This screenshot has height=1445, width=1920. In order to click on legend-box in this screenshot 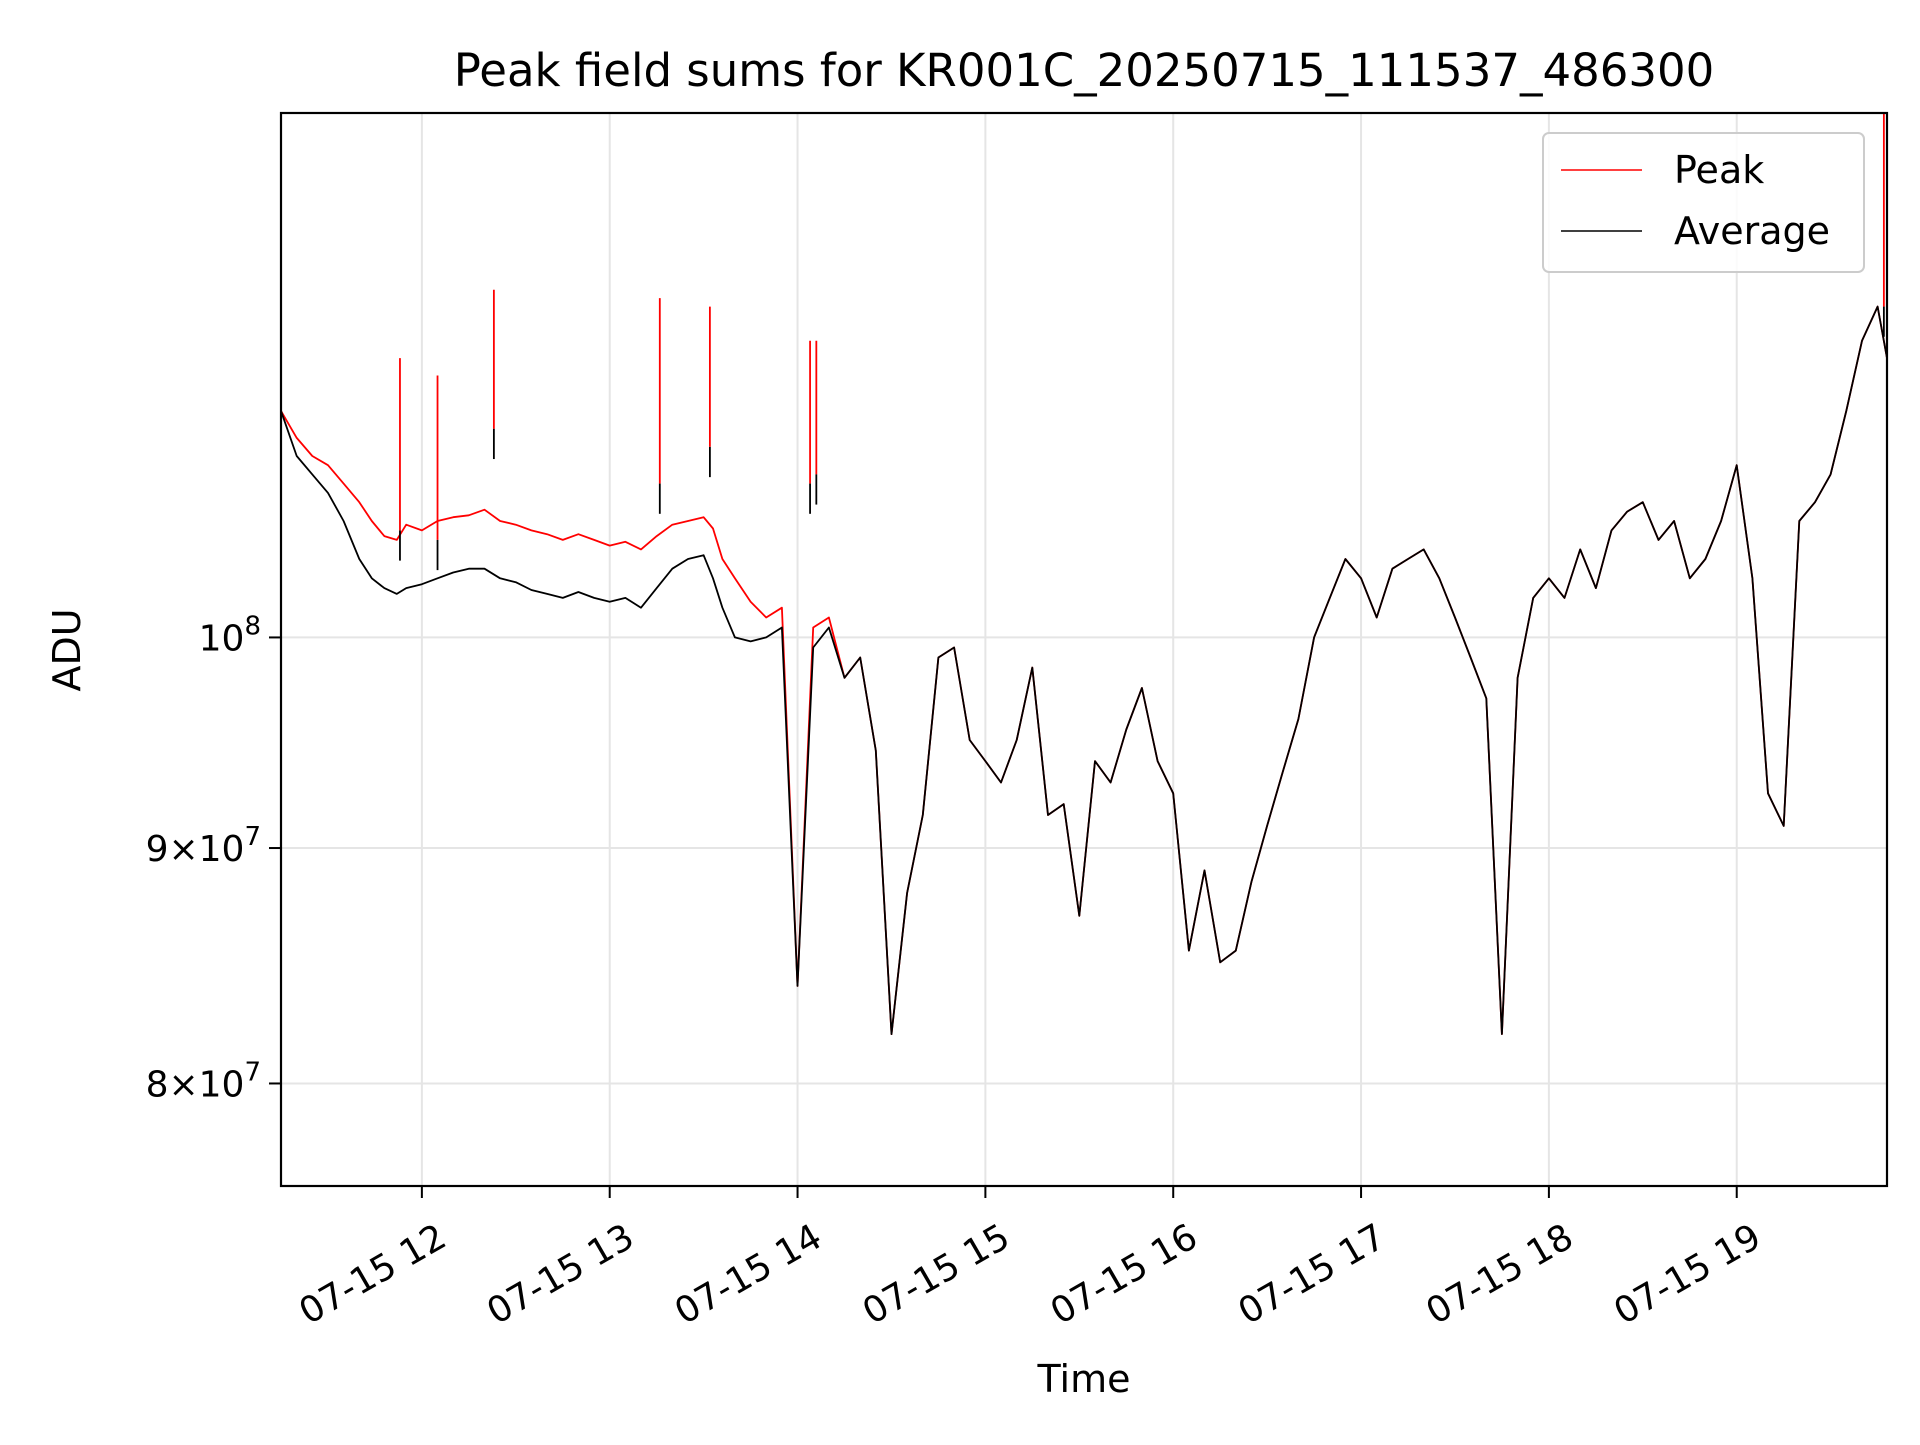, I will do `click(1703, 202)`.